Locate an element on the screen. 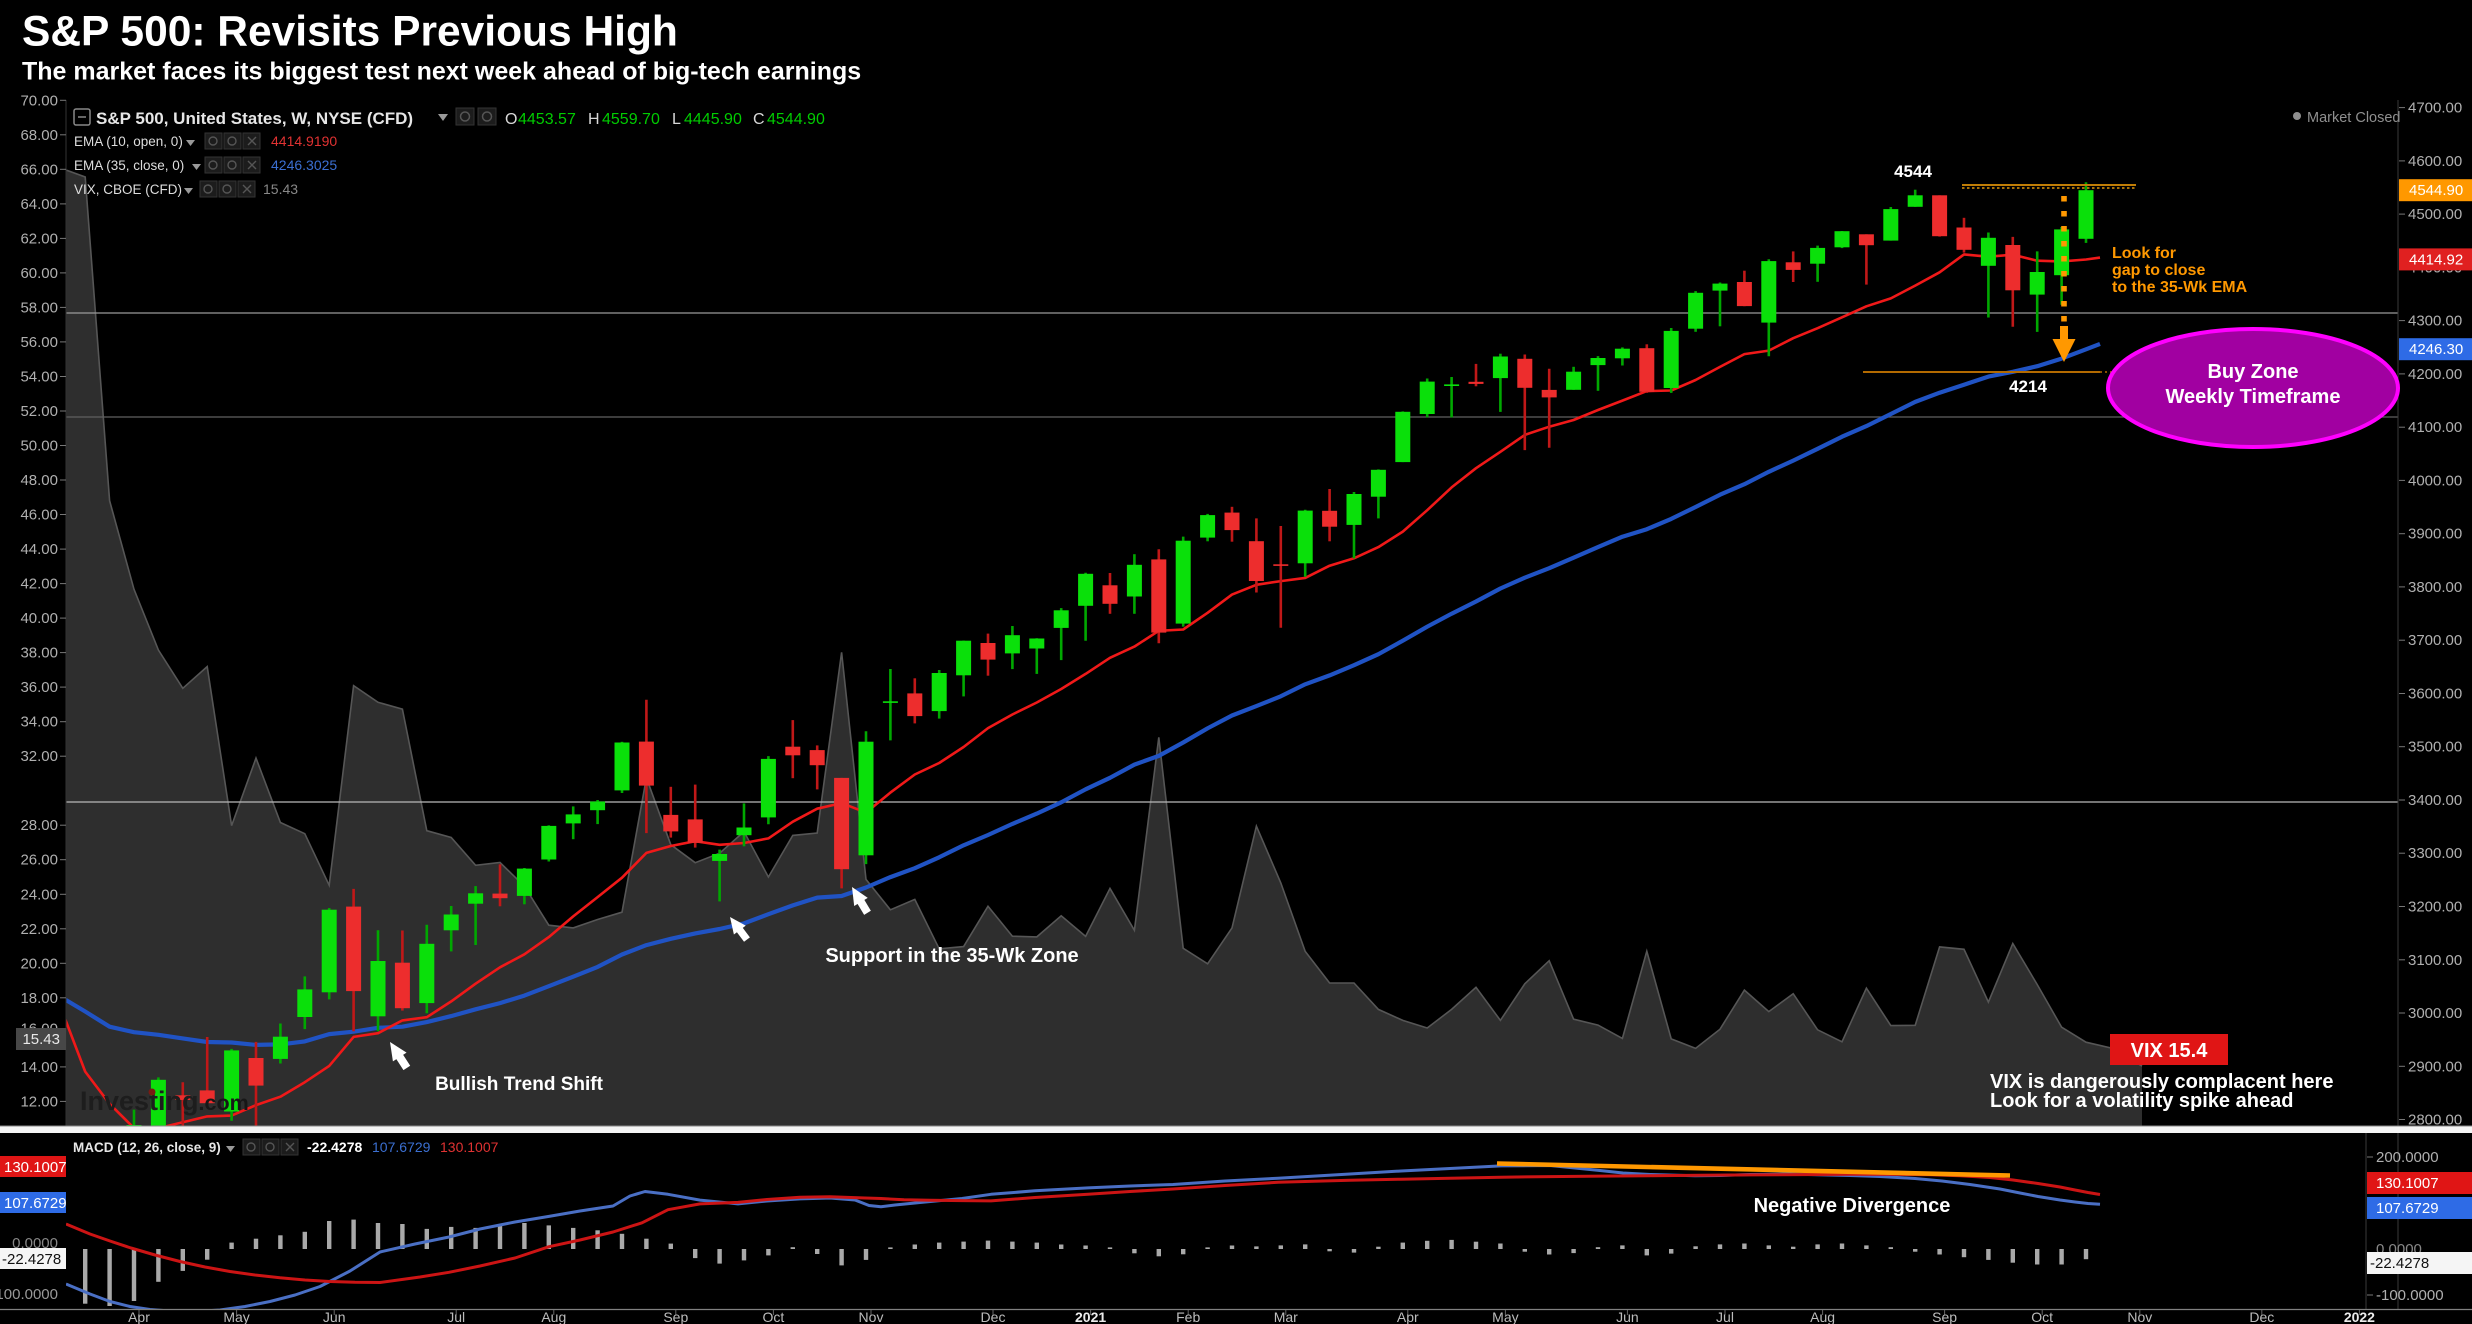  svg-text: 4300.00 is located at coordinates (2435, 321).